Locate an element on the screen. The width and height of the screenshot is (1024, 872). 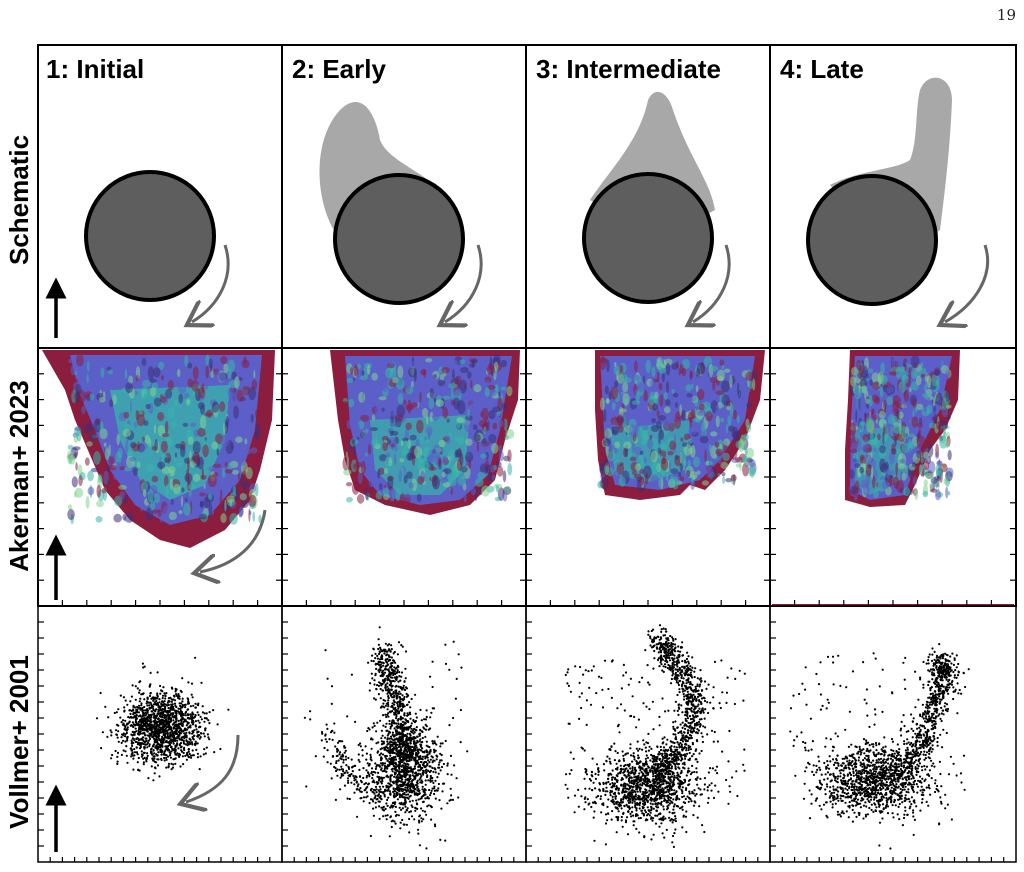
page-number: 19 is located at coordinates (1006, 15).